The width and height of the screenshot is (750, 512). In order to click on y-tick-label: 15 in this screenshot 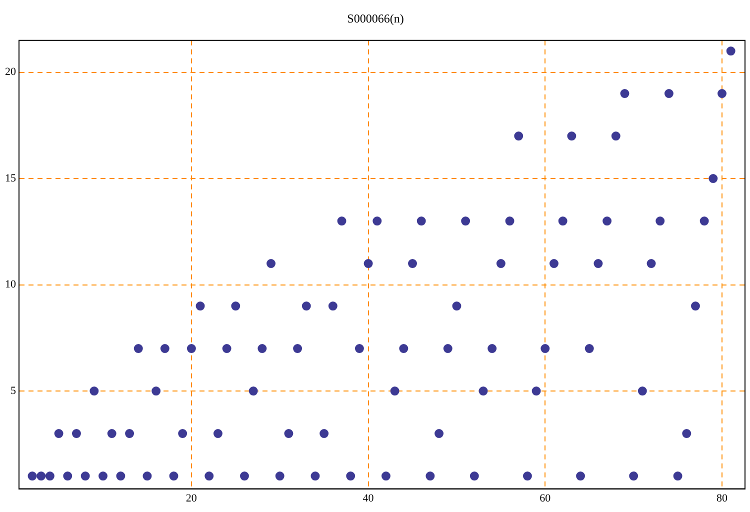, I will do `click(10, 178)`.